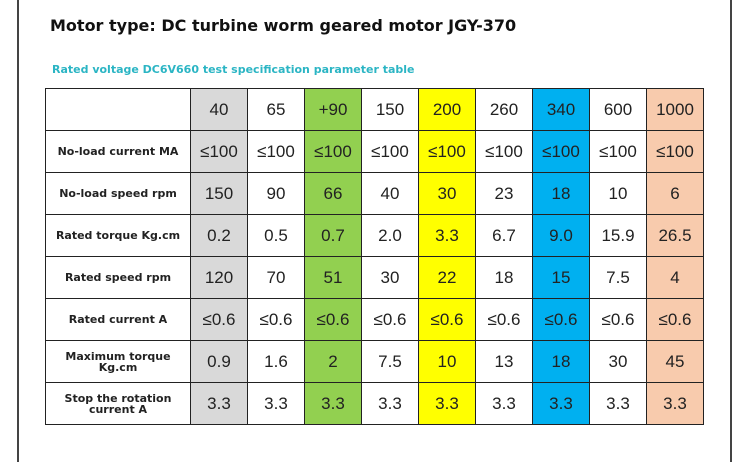  I want to click on table-cell: 22, so click(447, 277).